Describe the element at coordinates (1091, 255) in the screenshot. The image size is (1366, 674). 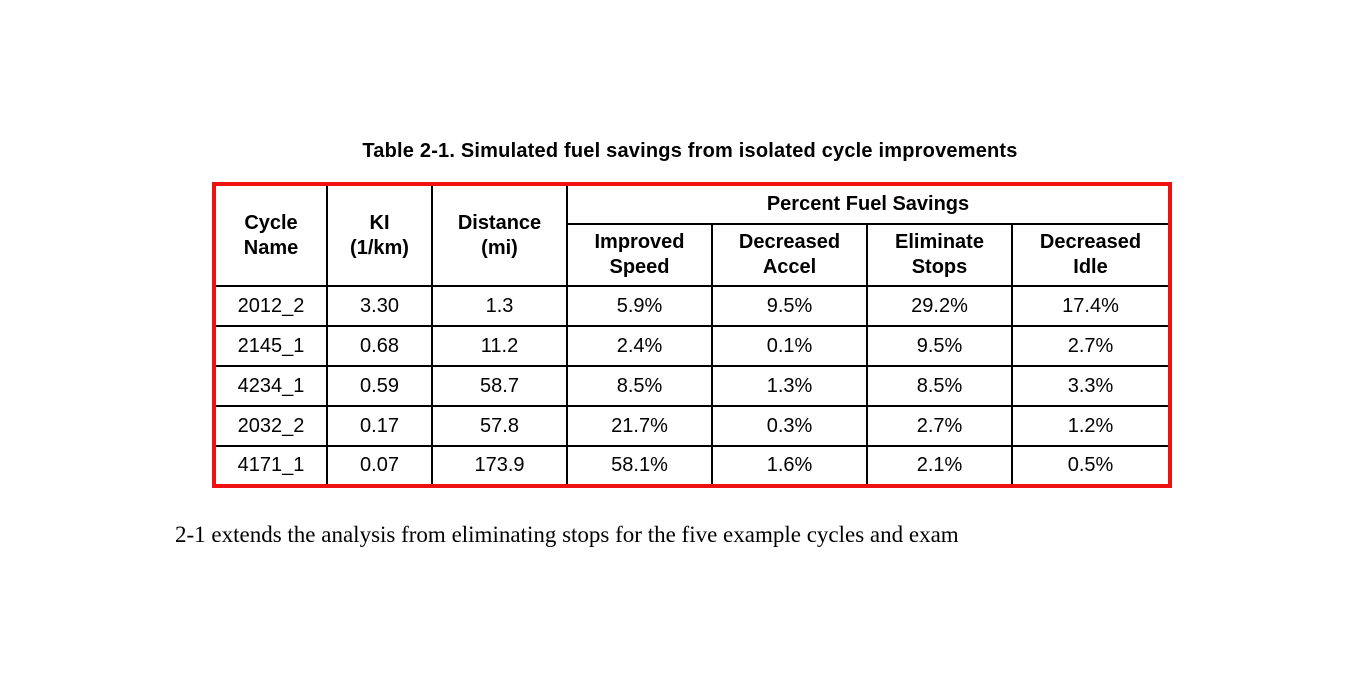
I see `header-decreased-idle: Decreased Idle` at that location.